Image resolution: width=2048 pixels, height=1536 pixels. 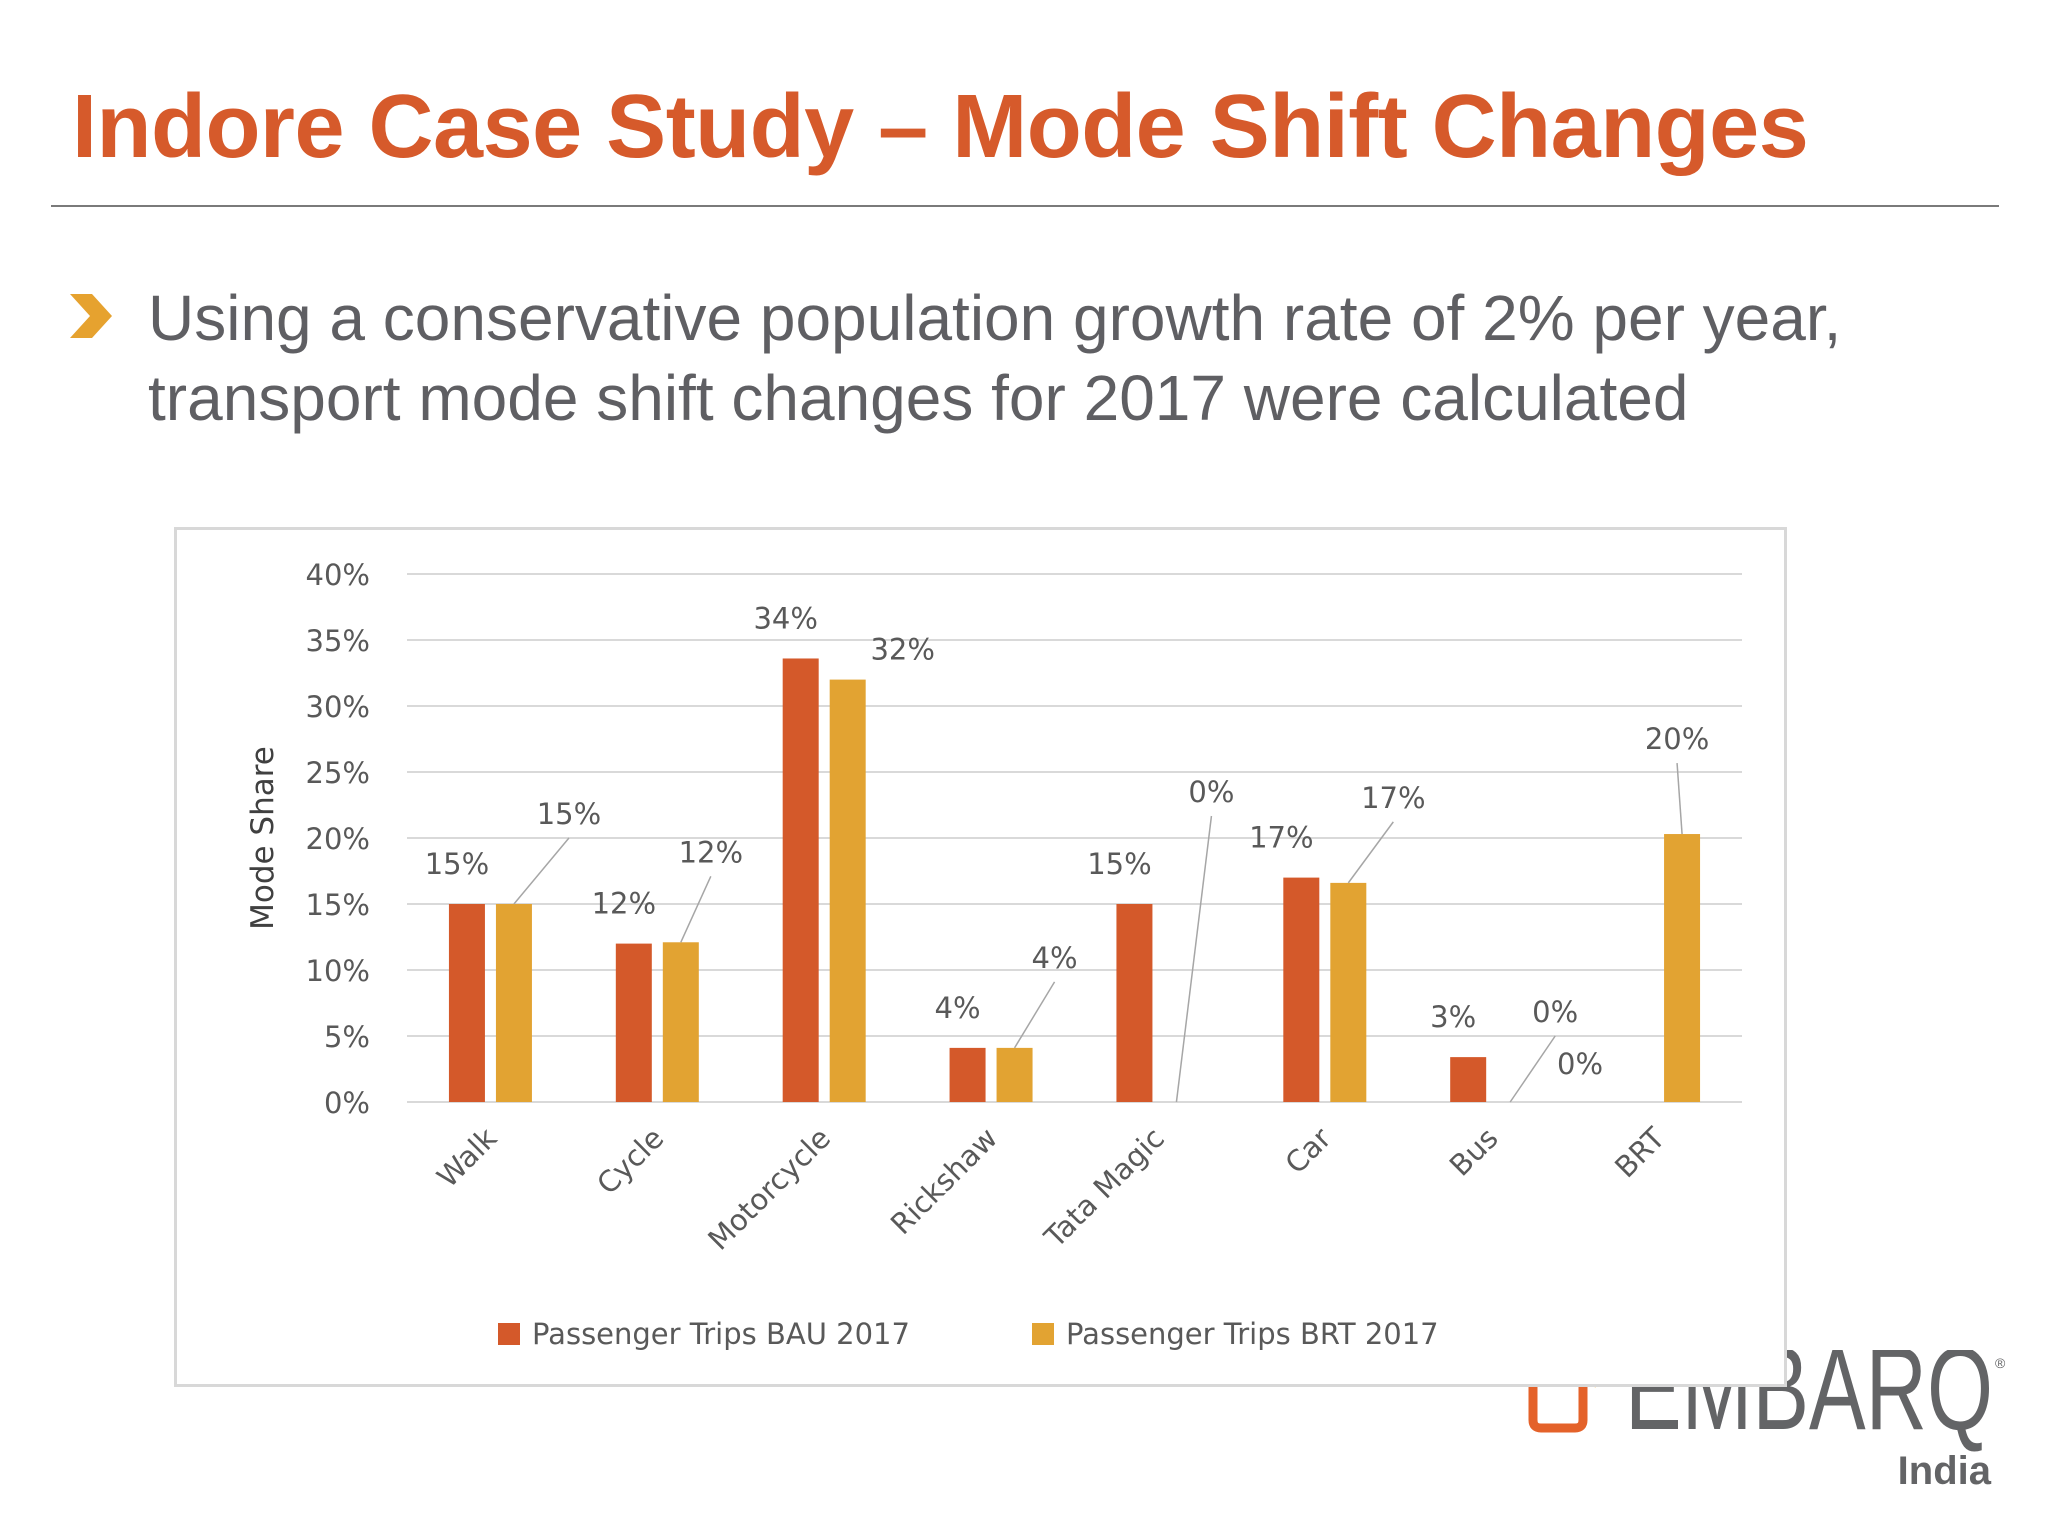 What do you see at coordinates (1945, 1471) in the screenshot?
I see `logo-subtitle: India` at bounding box center [1945, 1471].